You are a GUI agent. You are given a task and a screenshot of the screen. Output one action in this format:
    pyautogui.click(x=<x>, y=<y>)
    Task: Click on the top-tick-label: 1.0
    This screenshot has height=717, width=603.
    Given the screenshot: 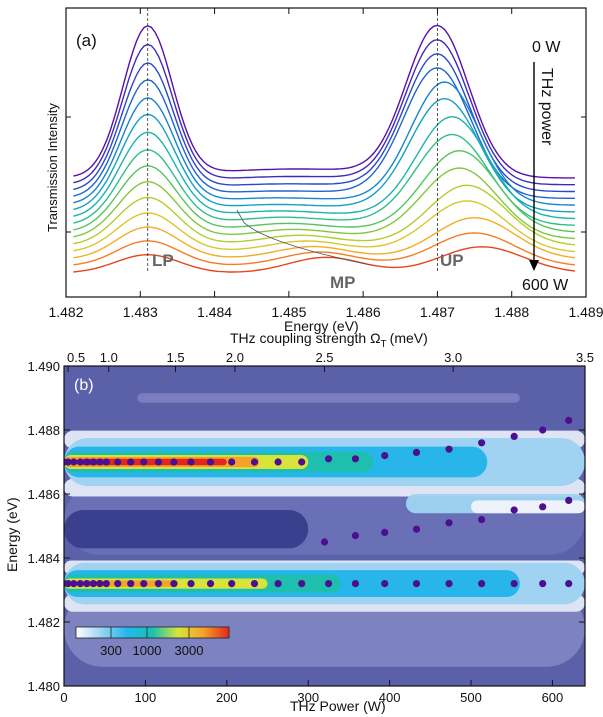 What is the action you would take?
    pyautogui.click(x=109, y=357)
    